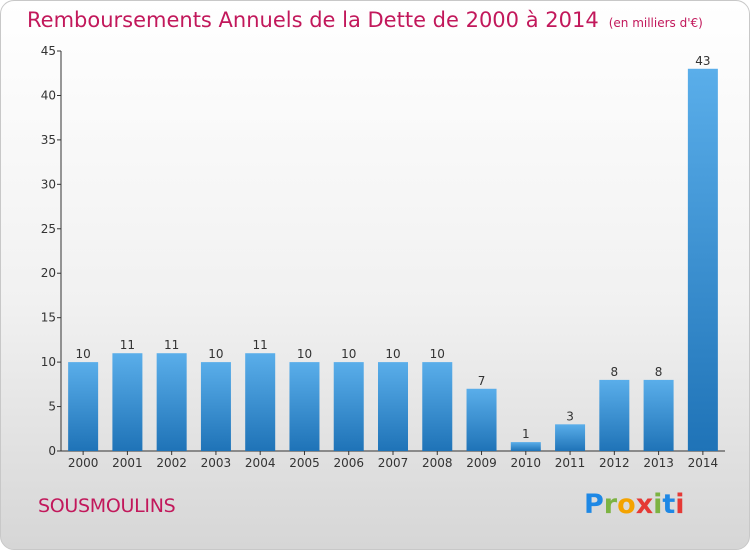 The image size is (750, 550). What do you see at coordinates (348, 463) in the screenshot?
I see `x-tick-label: 2006` at bounding box center [348, 463].